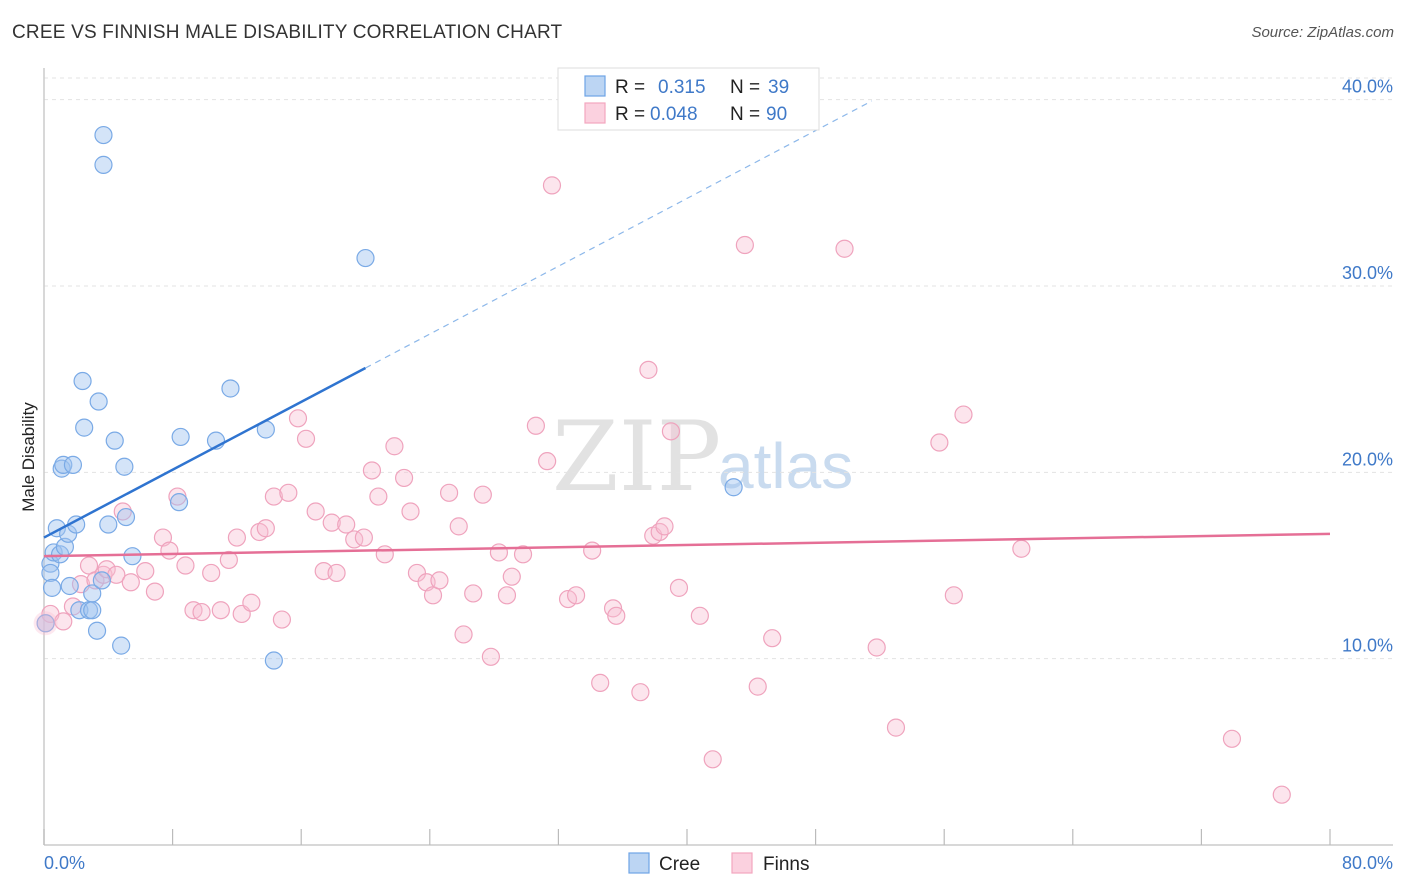 The height and width of the screenshot is (892, 1406). I want to click on watermark-zip: ZIP, so click(636, 457).